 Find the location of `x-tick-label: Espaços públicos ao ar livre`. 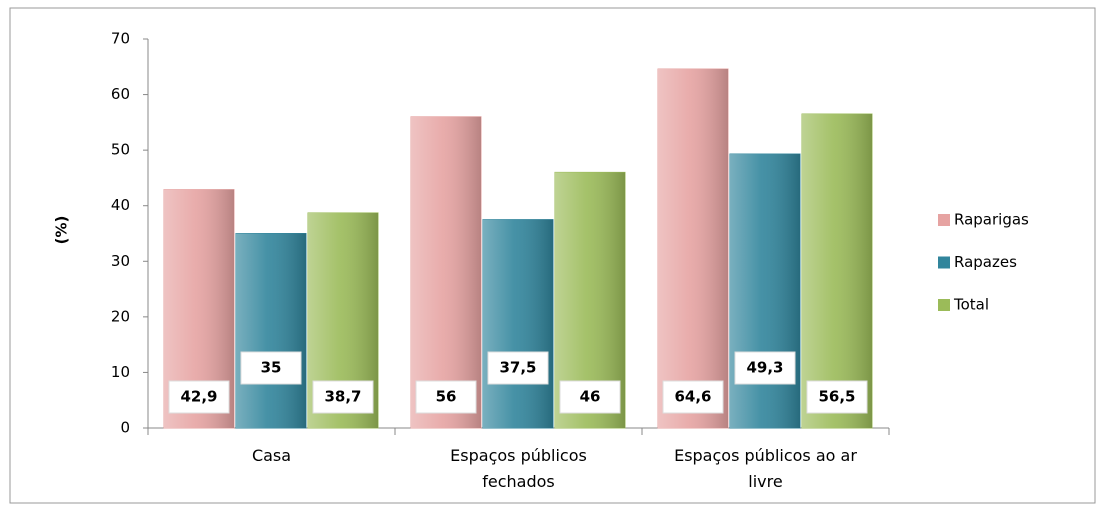

x-tick-label: Espaços públicos ao ar livre is located at coordinates (765, 468).